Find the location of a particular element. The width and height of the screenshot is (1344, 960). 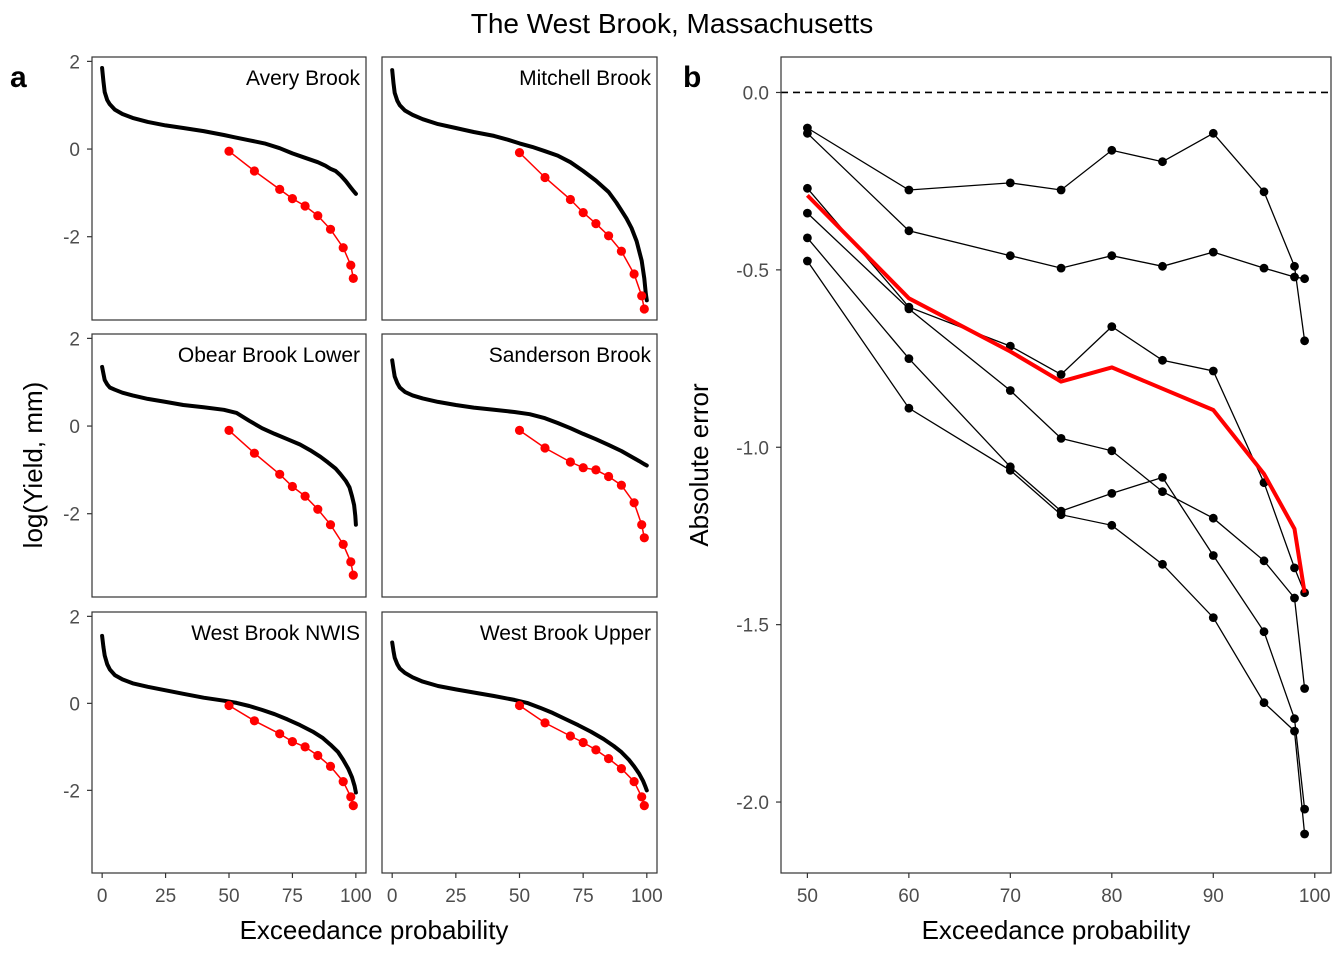

facet-label: Avery Brook is located at coordinates (303, 78).